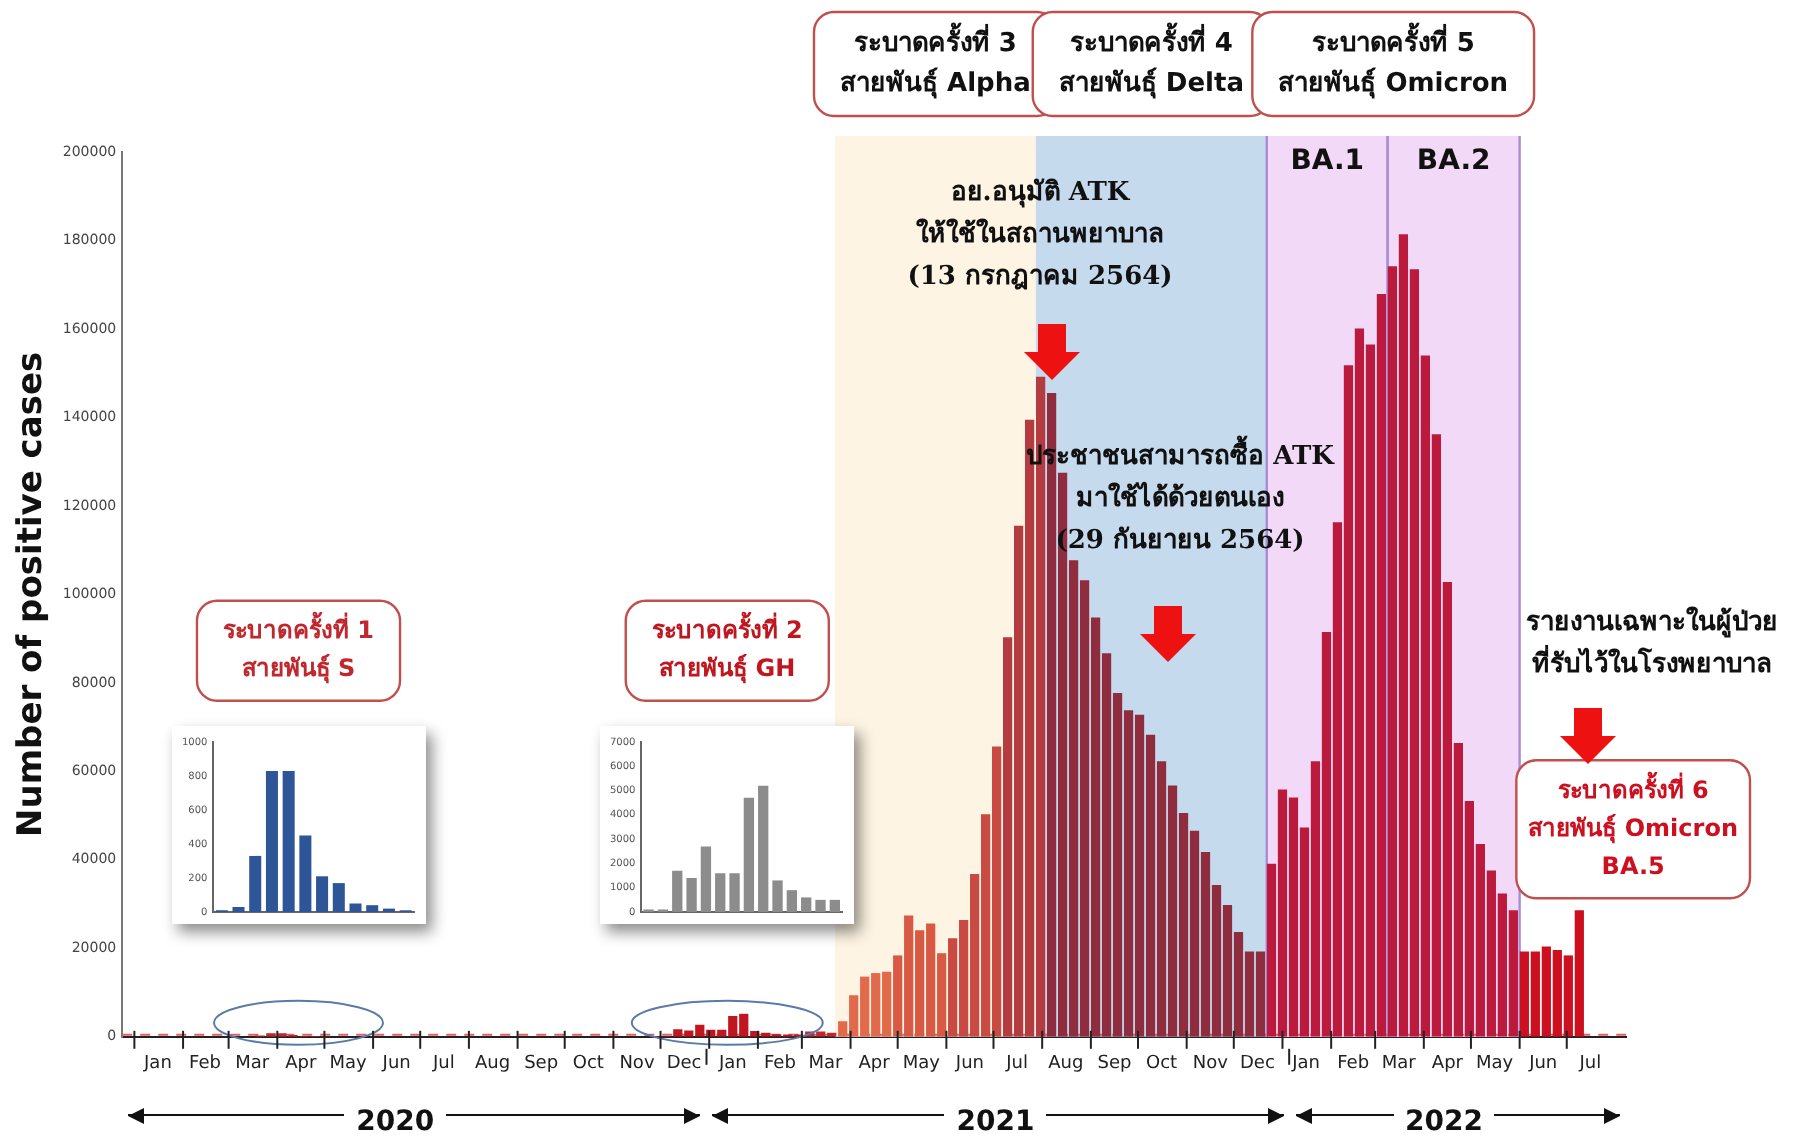 This screenshot has height=1140, width=1802. What do you see at coordinates (1652, 641) in the screenshot?
I see `annotation: รายงานเฉพาะในผู้ป่วย ที่รับไว้ในโรงพยาบาล` at bounding box center [1652, 641].